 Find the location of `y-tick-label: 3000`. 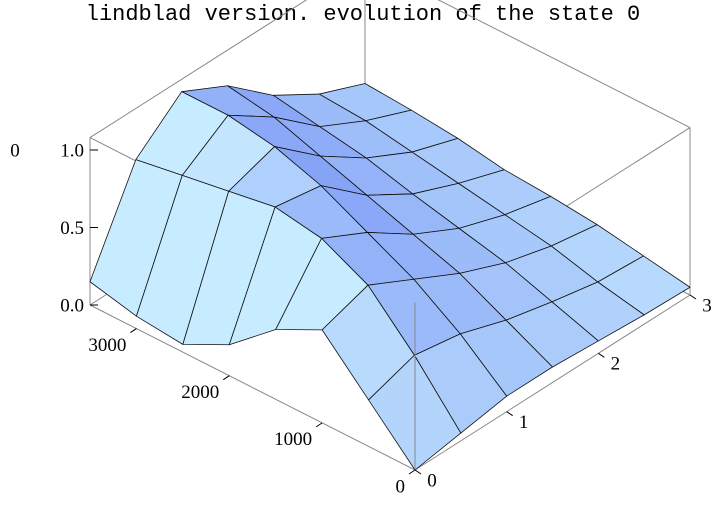

y-tick-label: 3000 is located at coordinates (107, 345).